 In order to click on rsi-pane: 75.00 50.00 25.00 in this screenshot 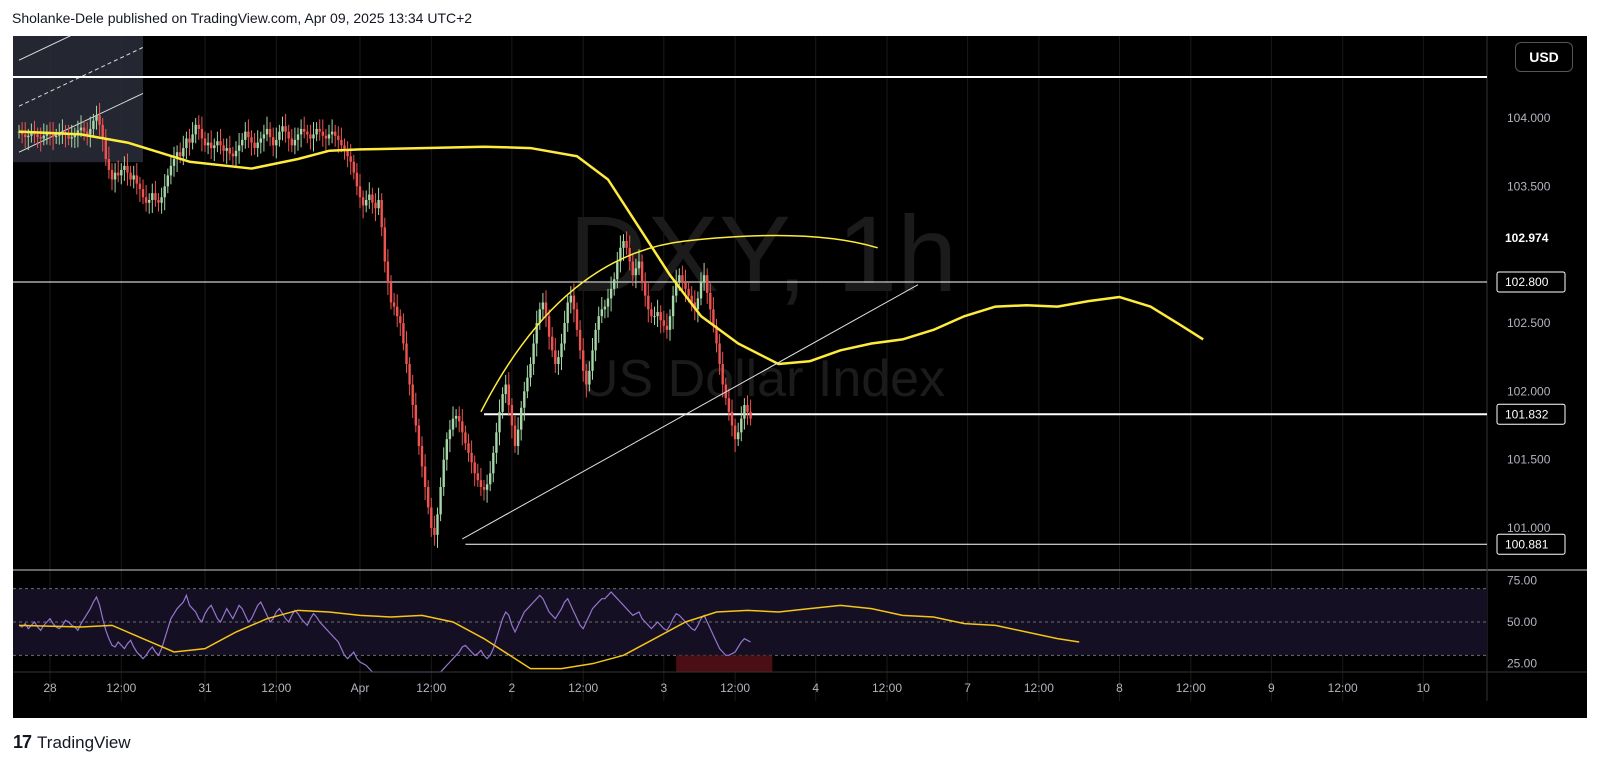, I will do `click(775, 623)`.